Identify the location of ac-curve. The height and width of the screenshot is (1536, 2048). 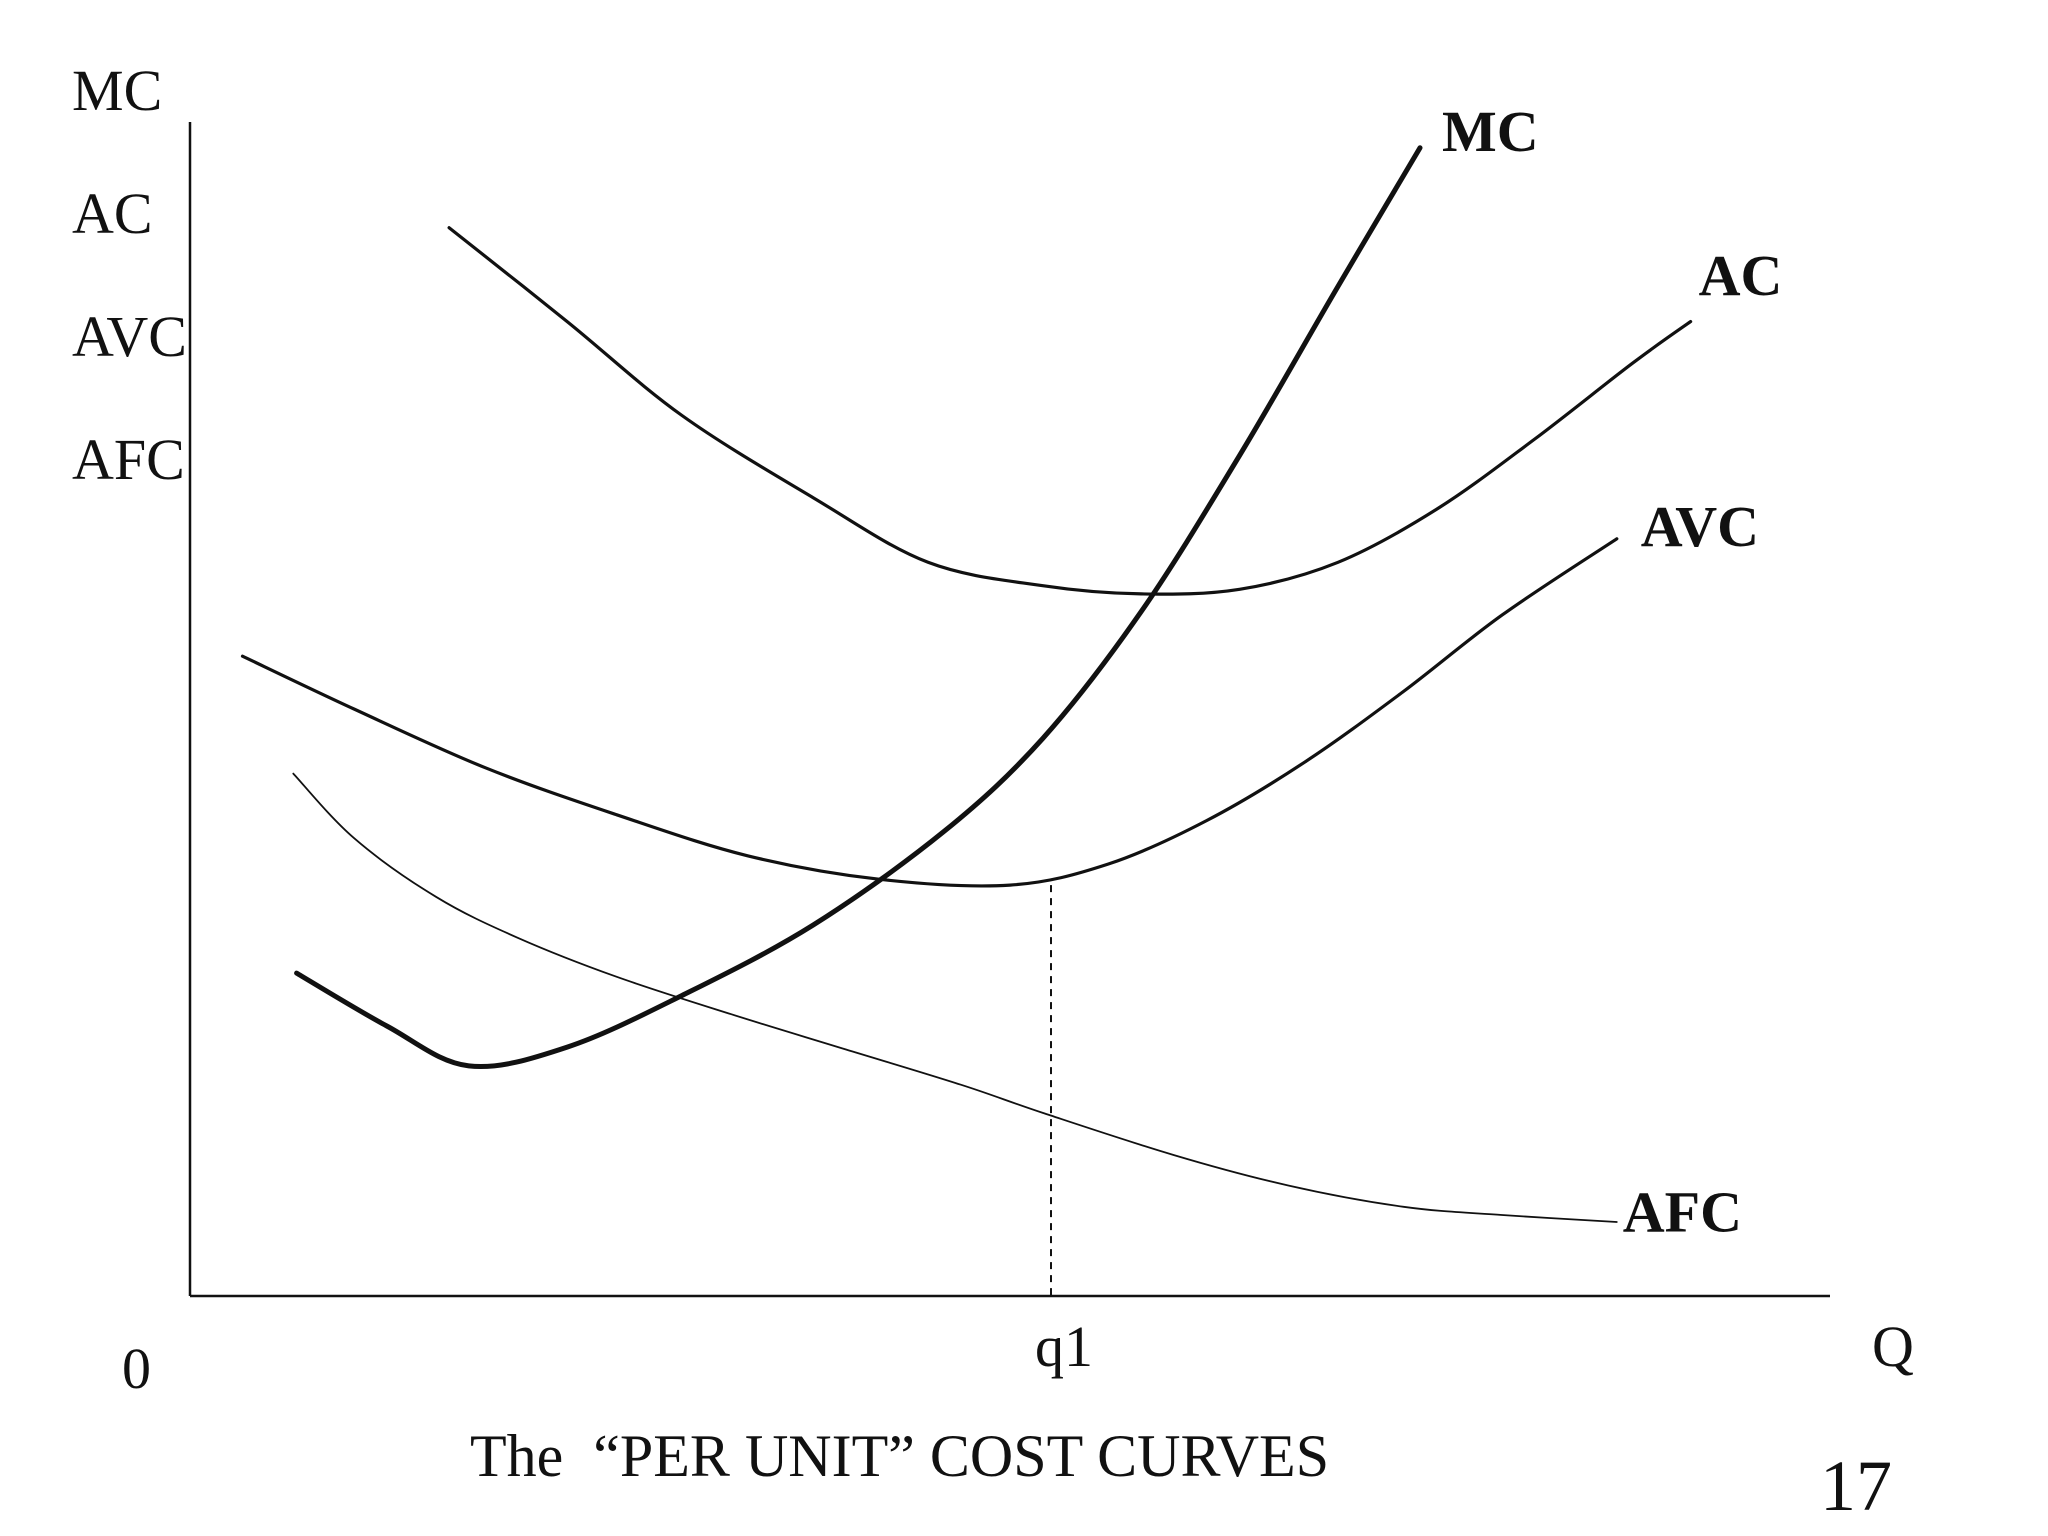
(1070, 411).